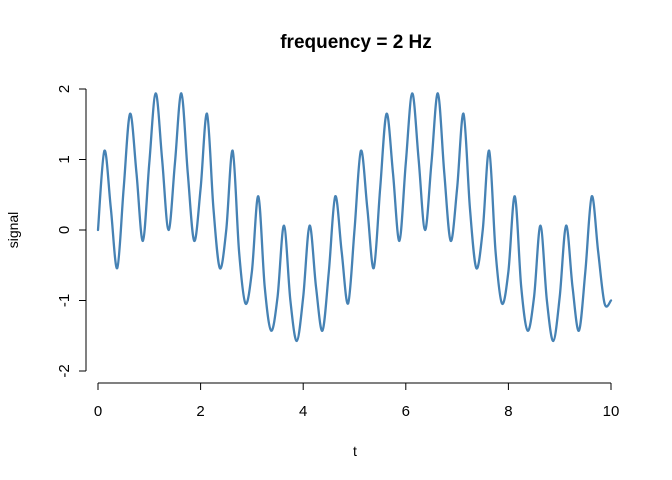  I want to click on y-axis-label: signal, so click(13, 230).